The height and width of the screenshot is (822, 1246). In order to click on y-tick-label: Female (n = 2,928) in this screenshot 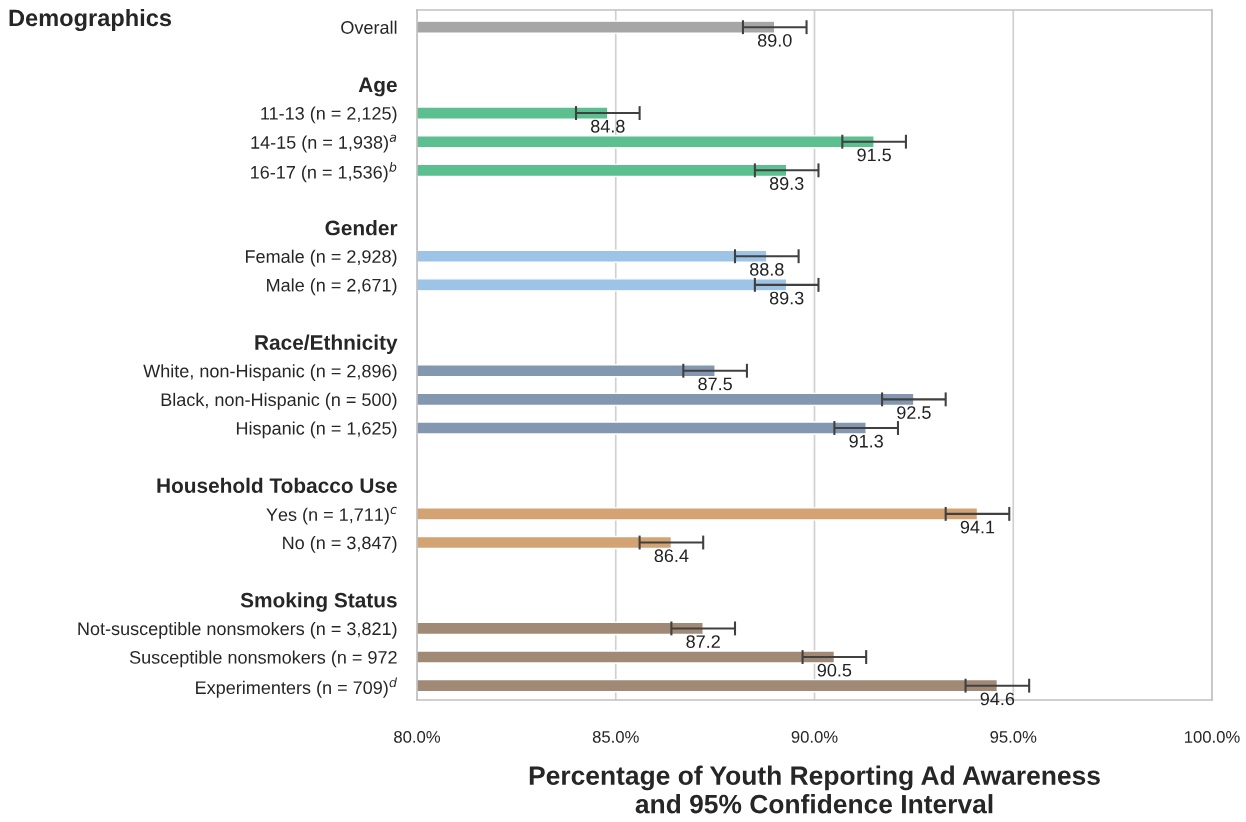, I will do `click(321, 258)`.